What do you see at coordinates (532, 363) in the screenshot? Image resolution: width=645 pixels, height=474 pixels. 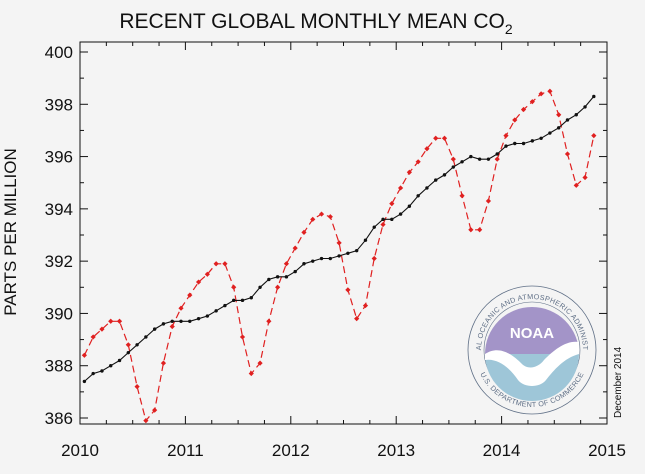 I see `logo-bird` at bounding box center [532, 363].